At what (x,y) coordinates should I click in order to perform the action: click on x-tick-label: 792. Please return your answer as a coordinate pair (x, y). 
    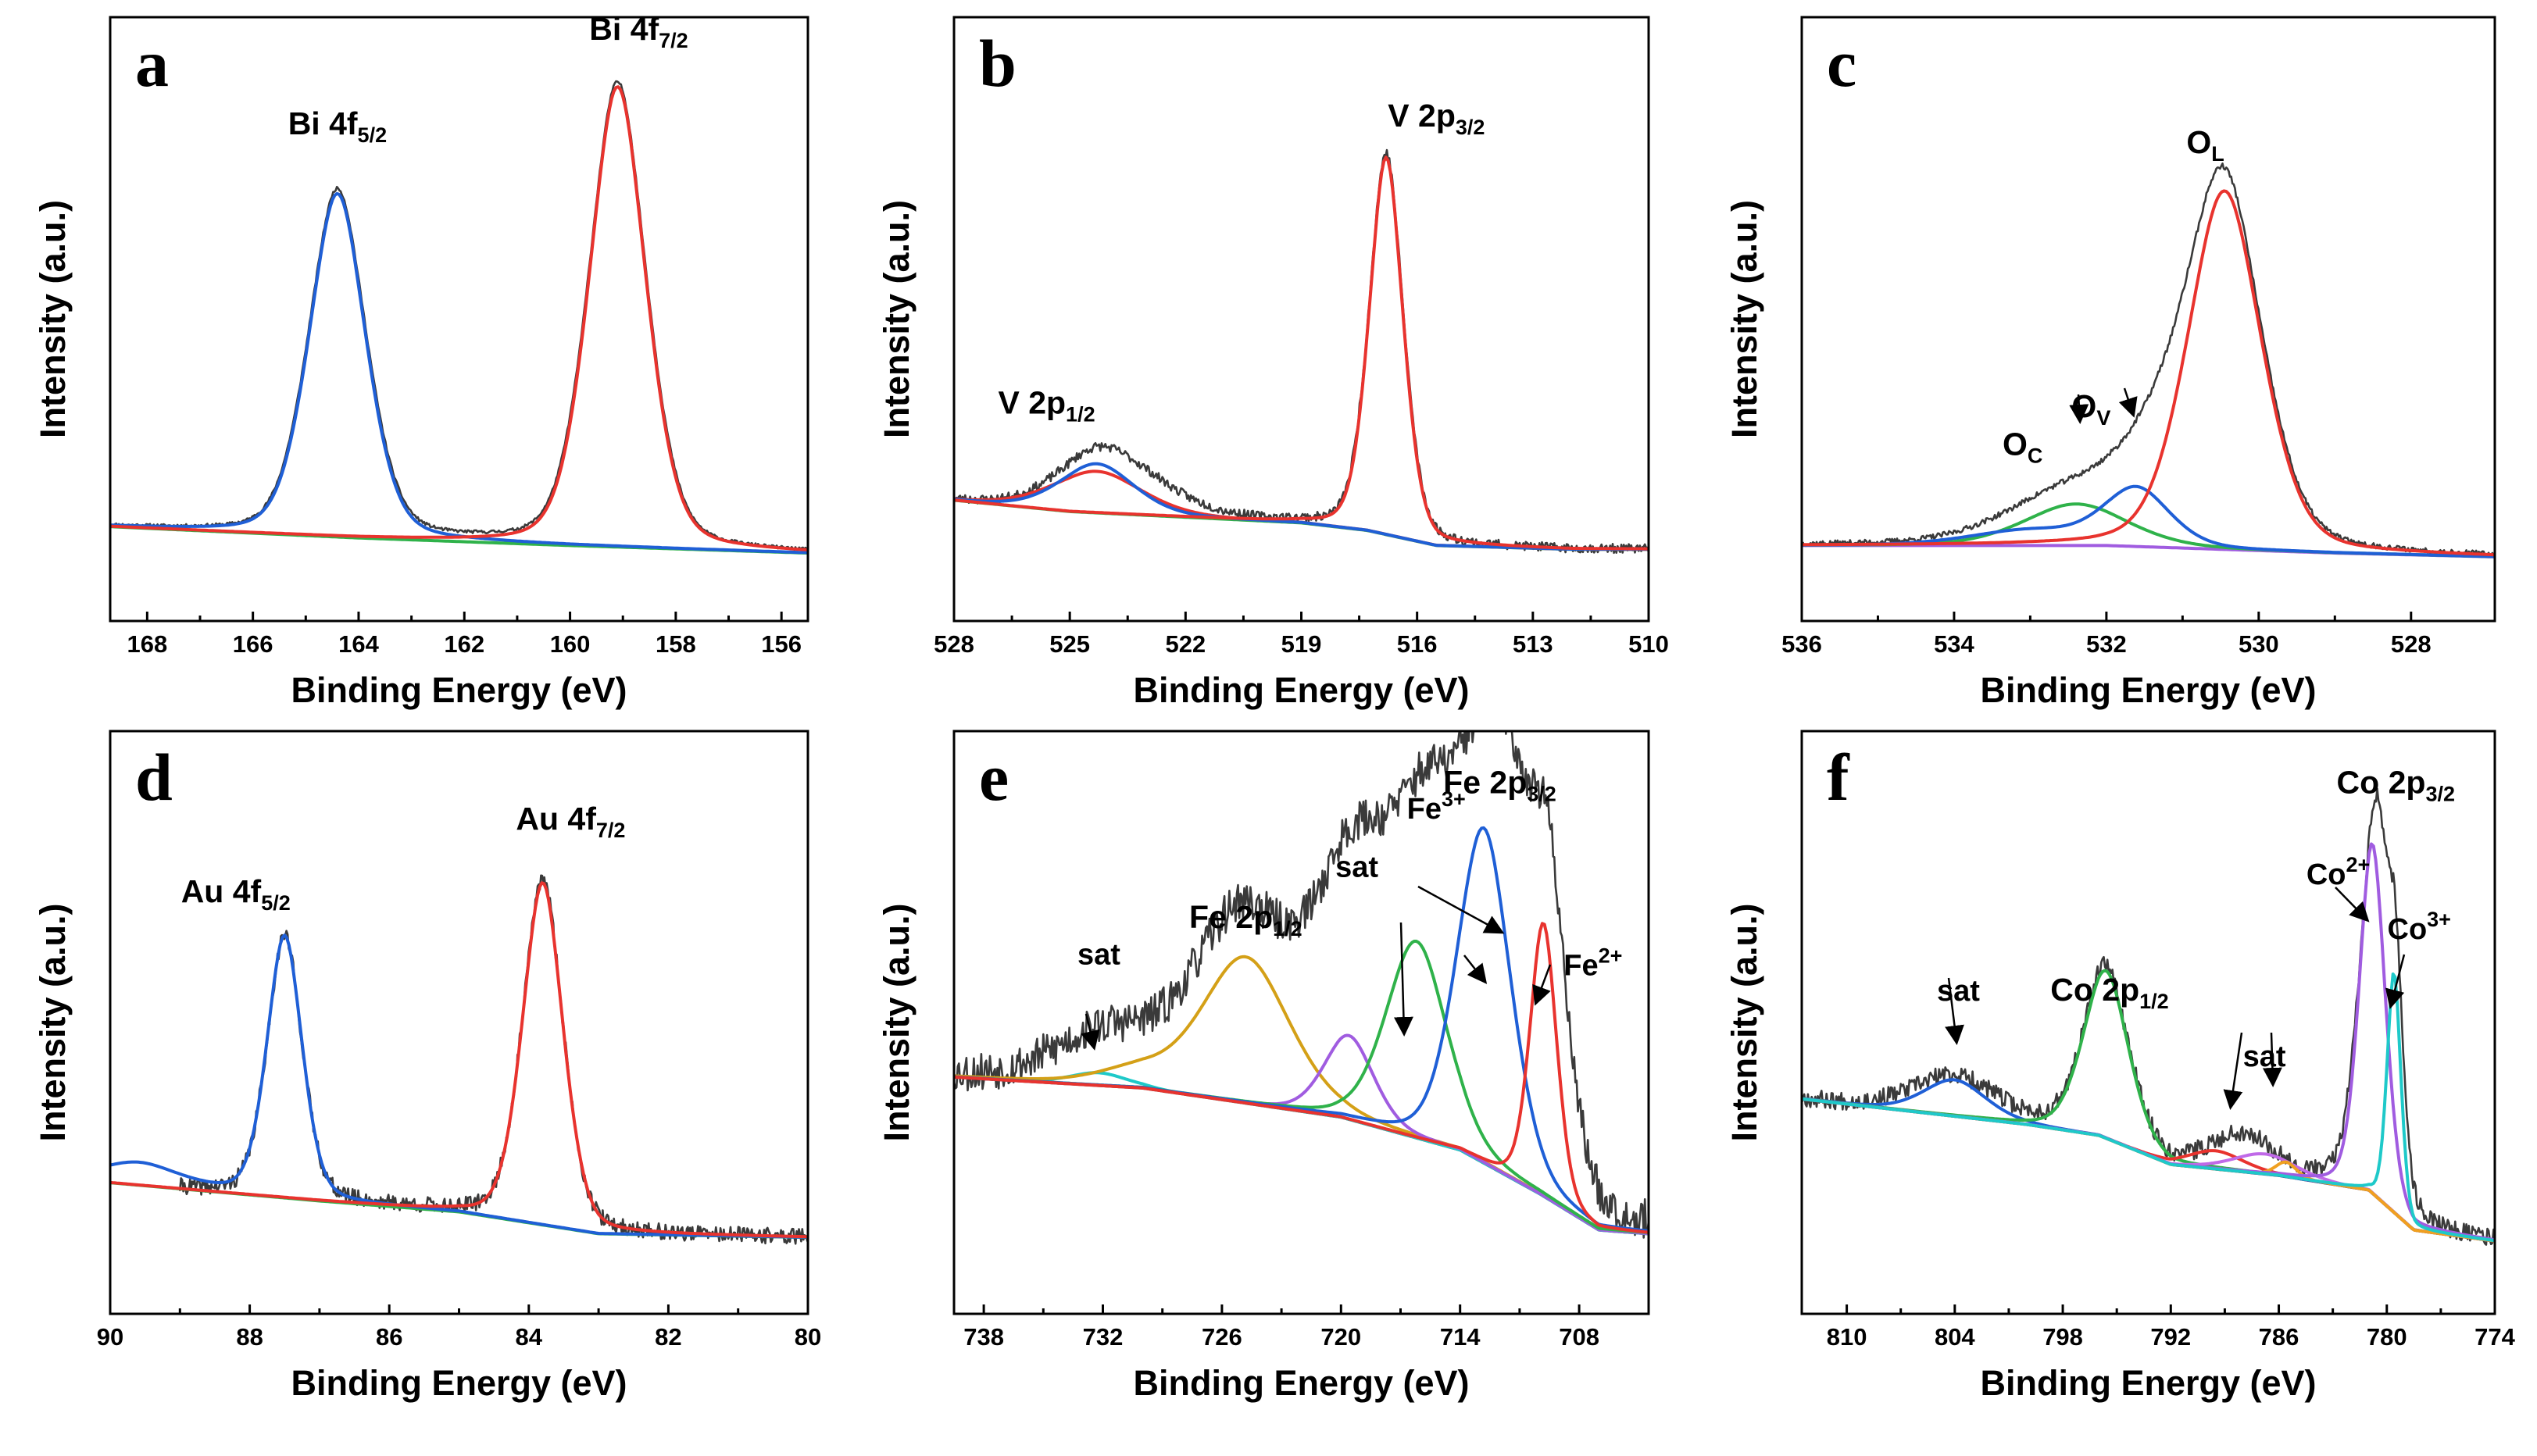
    Looking at the image, I should click on (2170, 1337).